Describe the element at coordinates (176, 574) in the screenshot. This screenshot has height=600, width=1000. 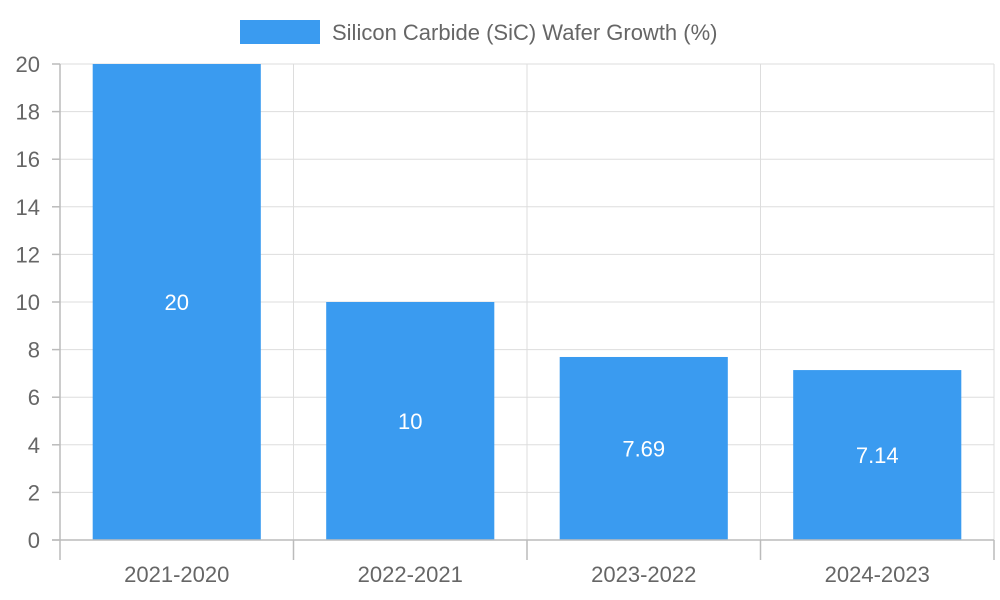
I see `x-tick-label: 2021-2020` at that location.